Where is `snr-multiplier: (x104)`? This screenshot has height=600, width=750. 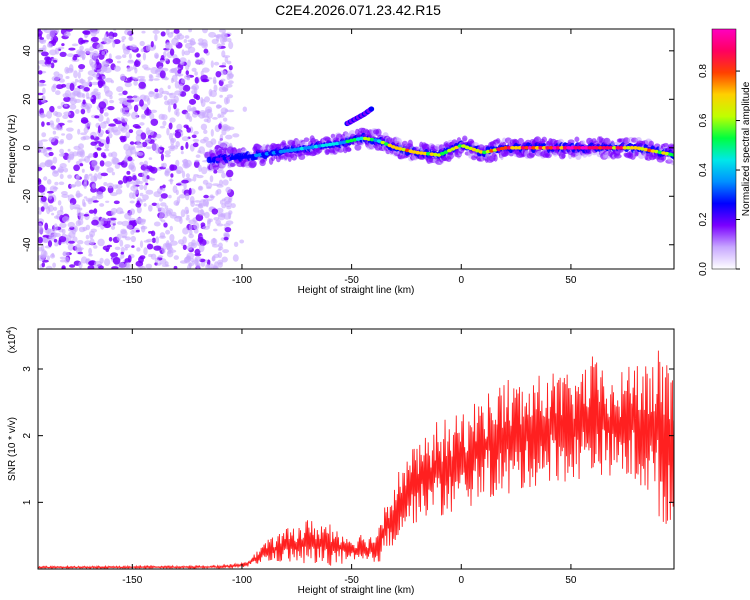 snr-multiplier: (x104) is located at coordinates (12, 340).